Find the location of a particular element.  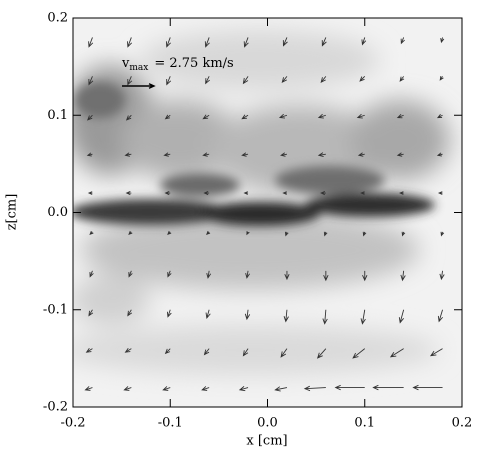

reference-arrow is located at coordinates (139, 86).